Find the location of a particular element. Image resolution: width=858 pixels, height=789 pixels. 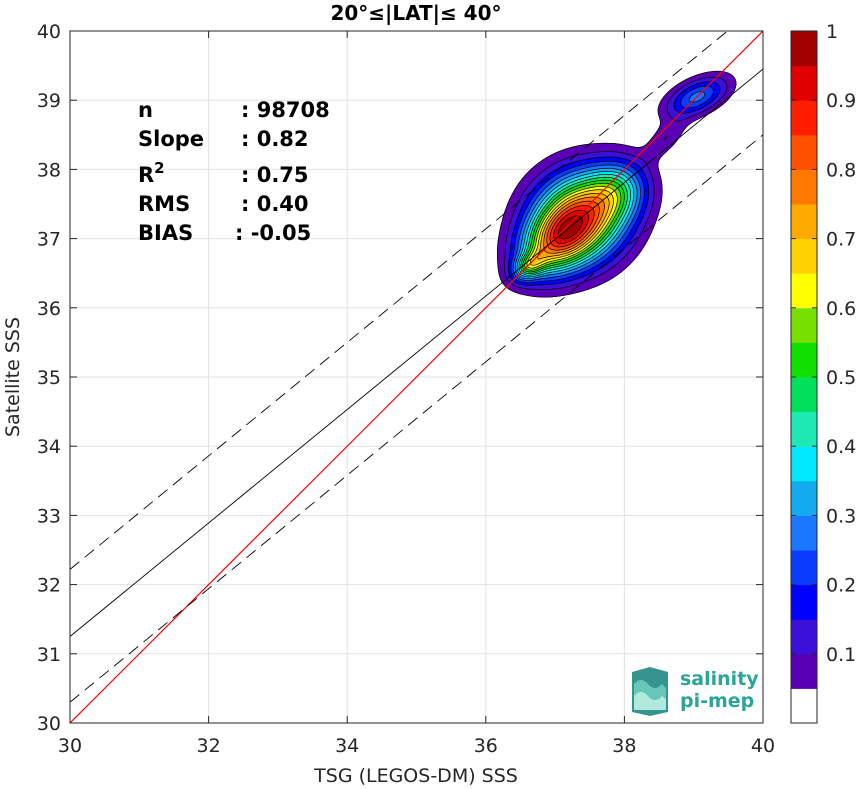

colorbar-tick-label: 0.8 is located at coordinates (841, 170).